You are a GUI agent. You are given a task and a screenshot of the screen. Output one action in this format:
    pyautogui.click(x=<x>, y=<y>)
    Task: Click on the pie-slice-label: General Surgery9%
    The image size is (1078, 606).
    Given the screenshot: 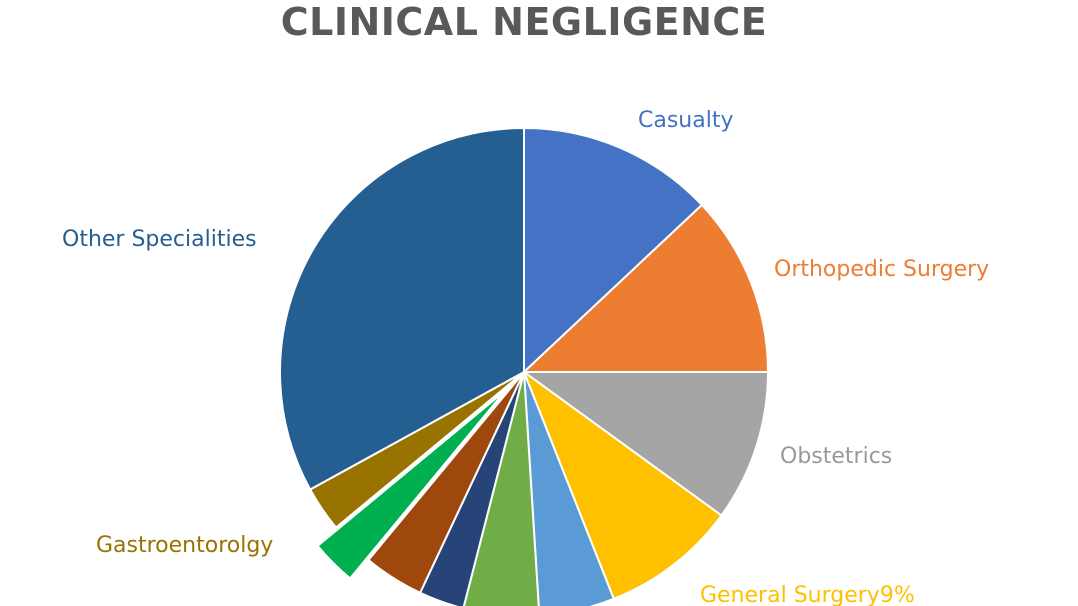 What is the action you would take?
    pyautogui.click(x=807, y=594)
    